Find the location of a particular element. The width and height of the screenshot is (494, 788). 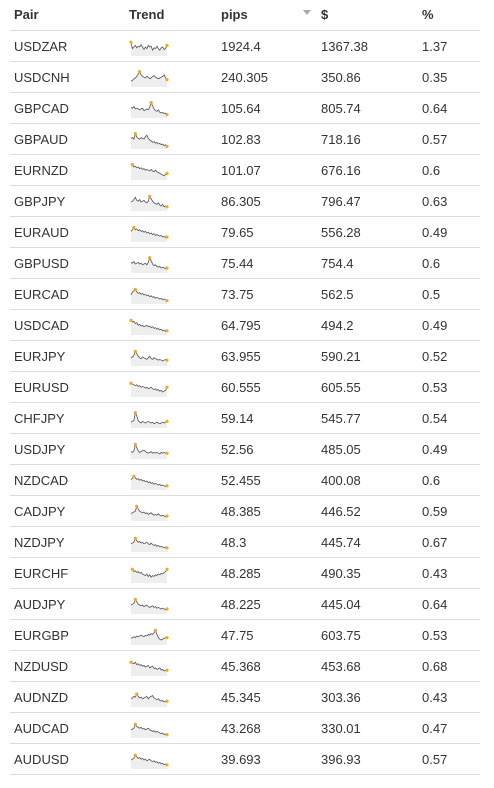

pct-cell: 0.57 is located at coordinates (435, 139).